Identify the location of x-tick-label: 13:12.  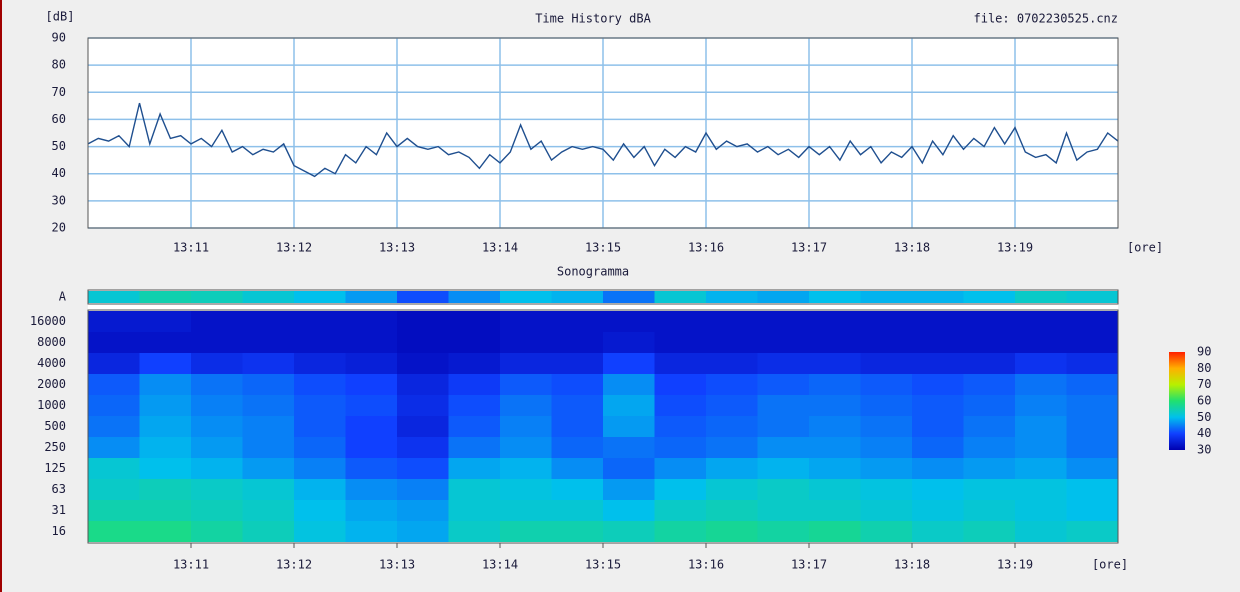
(294, 565).